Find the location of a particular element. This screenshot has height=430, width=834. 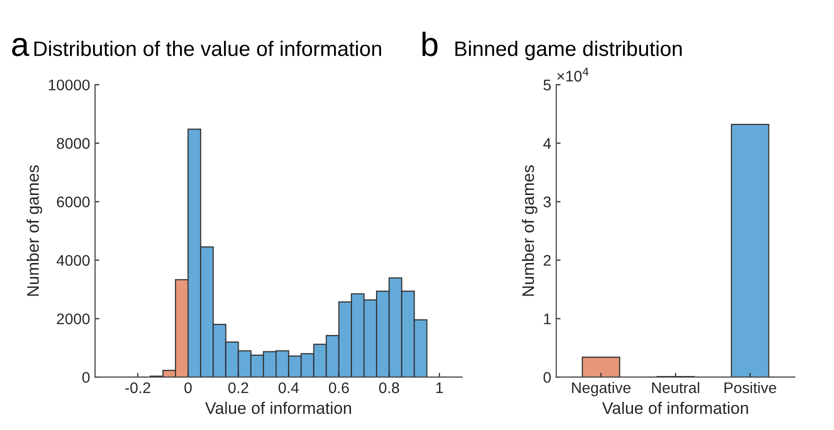

y-tick-label: 5 is located at coordinates (547, 85).